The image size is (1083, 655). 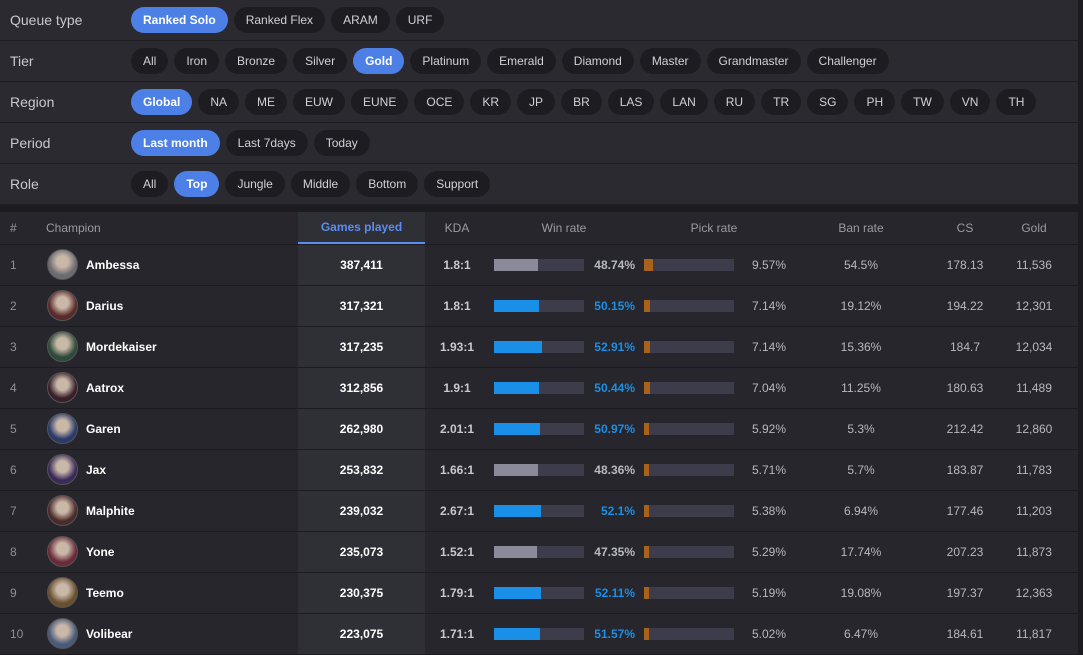 I want to click on filter-option: URF, so click(x=420, y=20).